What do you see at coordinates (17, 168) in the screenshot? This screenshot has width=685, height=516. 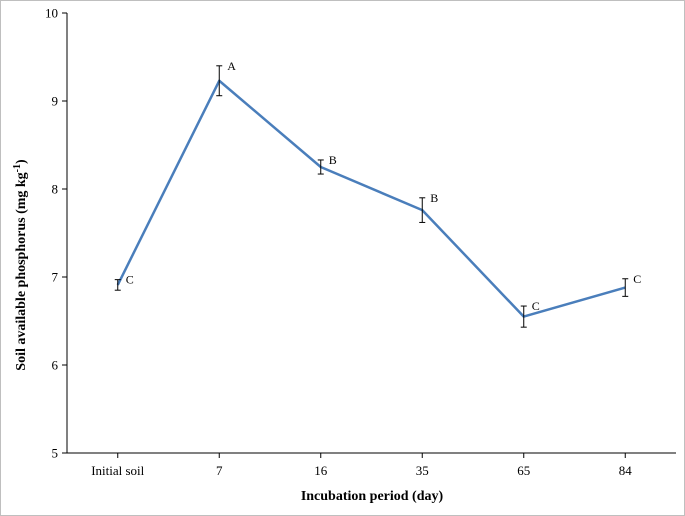 I see `y-axis-title-superscript: -1` at bounding box center [17, 168].